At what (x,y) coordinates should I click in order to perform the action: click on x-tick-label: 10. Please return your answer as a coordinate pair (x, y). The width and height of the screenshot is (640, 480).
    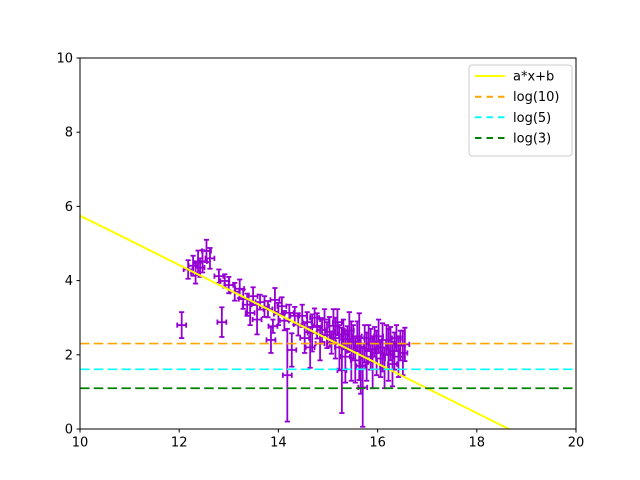
    Looking at the image, I should click on (80, 443).